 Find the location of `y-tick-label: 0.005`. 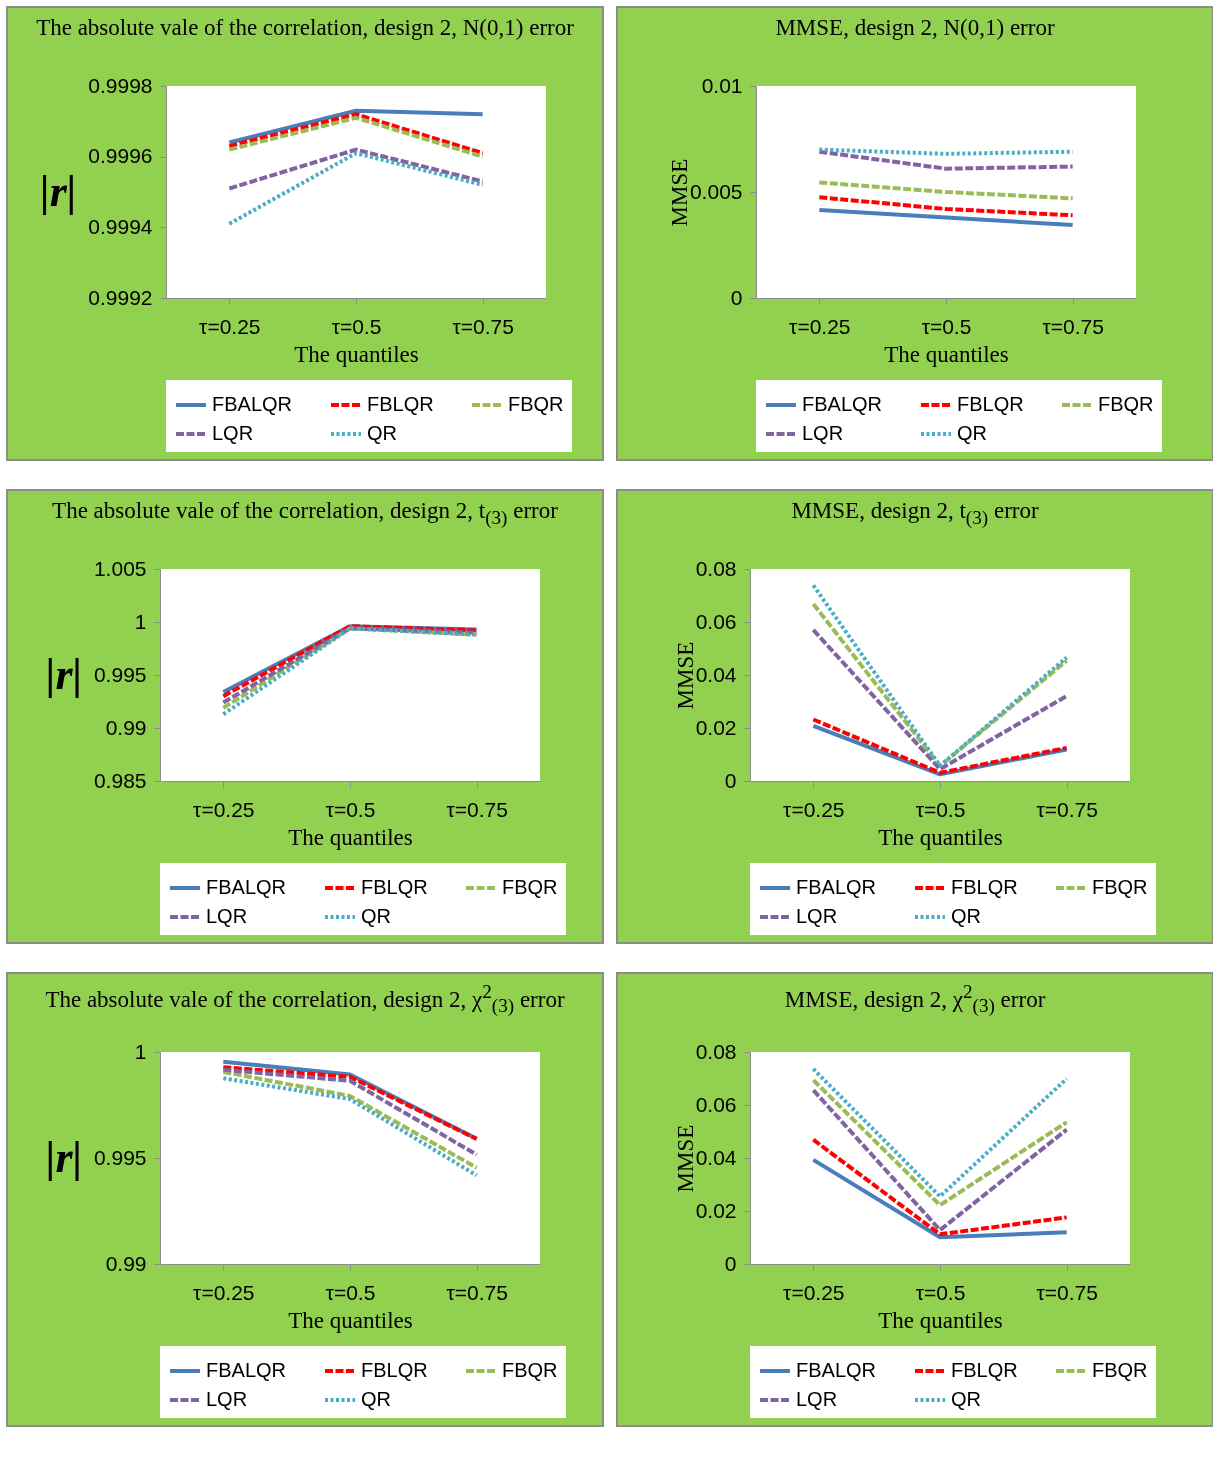

y-tick-label: 0.005 is located at coordinates (716, 191).